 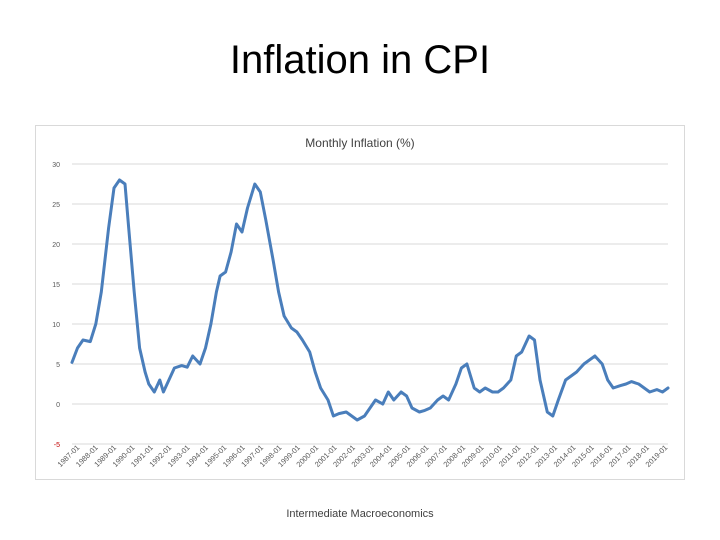 I want to click on slide-title: Inflation in CPI, so click(x=360, y=60).